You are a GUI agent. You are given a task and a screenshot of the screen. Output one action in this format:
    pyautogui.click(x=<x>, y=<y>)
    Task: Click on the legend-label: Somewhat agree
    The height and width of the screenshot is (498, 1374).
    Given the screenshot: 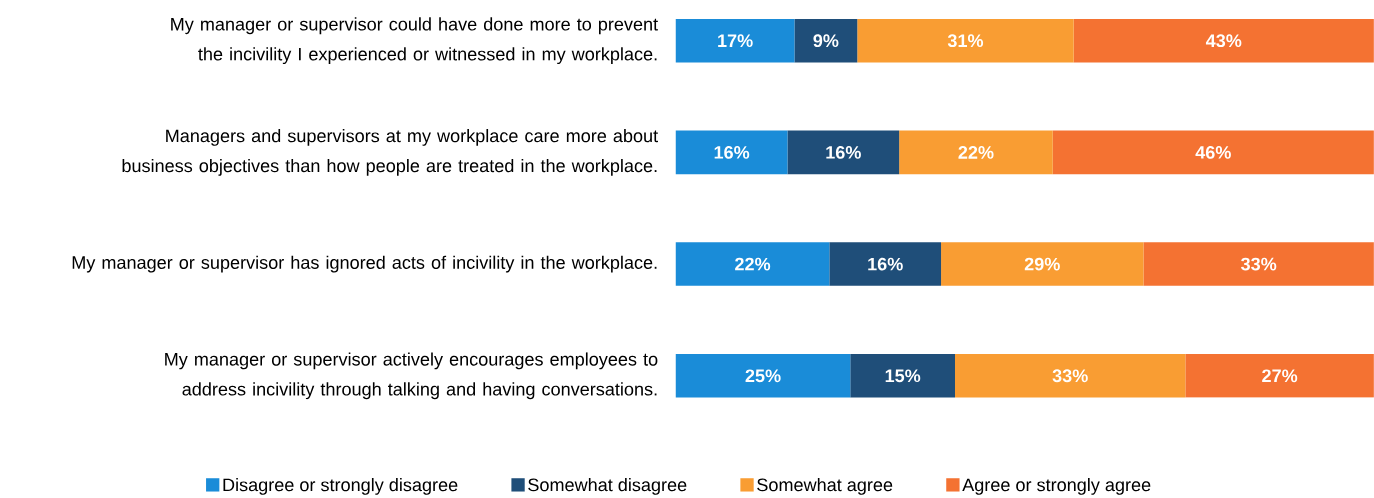 What is the action you would take?
    pyautogui.click(x=825, y=486)
    